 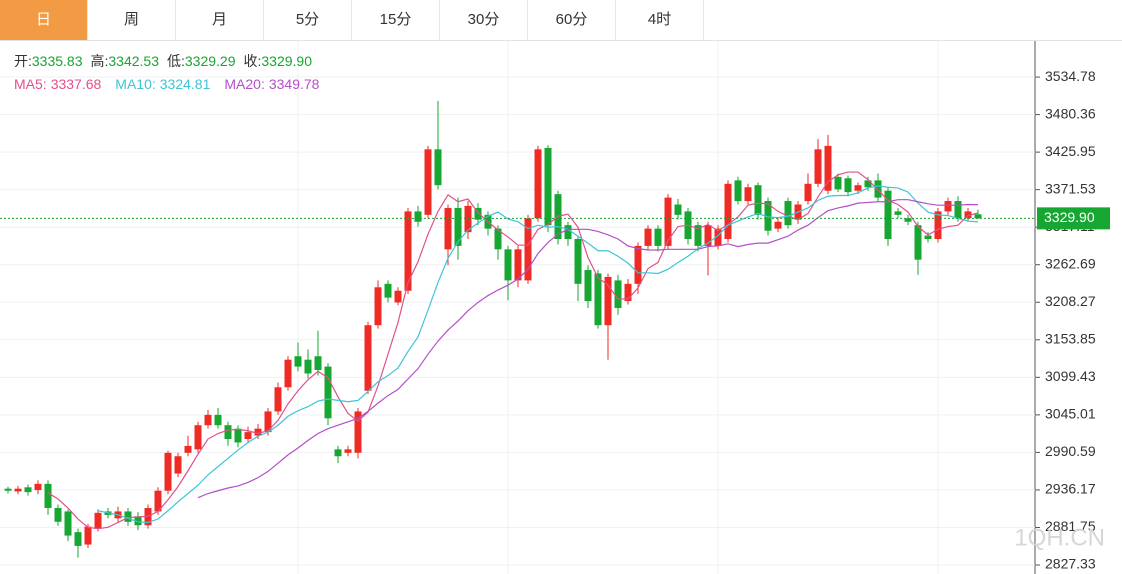 What do you see at coordinates (1070, 339) in the screenshot?
I see `y-tick-label: 3153.85` at bounding box center [1070, 339].